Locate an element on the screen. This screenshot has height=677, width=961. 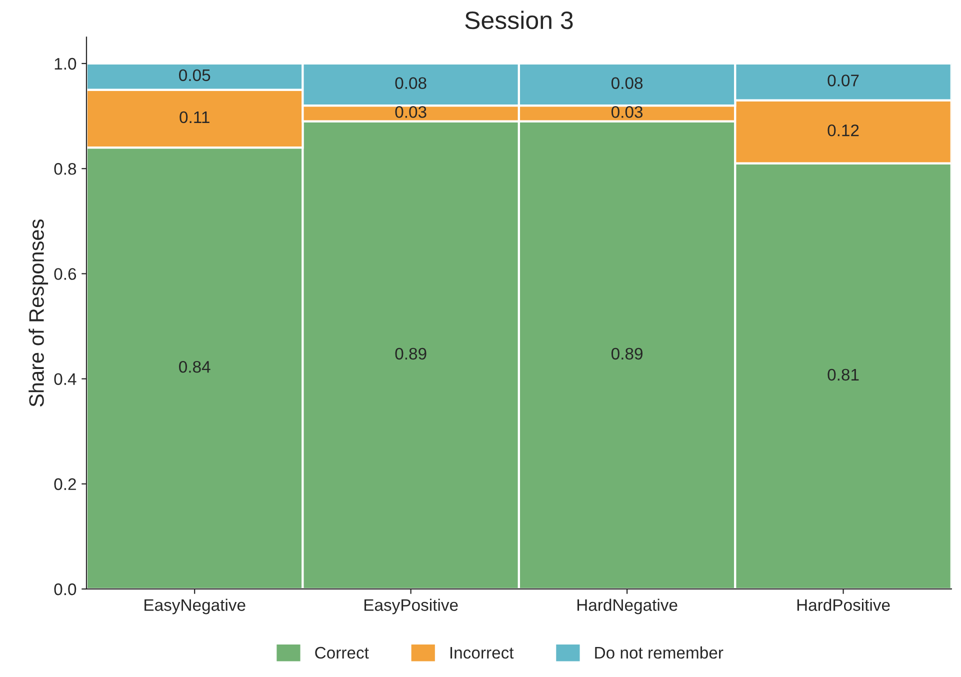
x-tick-label: HardPositive is located at coordinates (843, 604).